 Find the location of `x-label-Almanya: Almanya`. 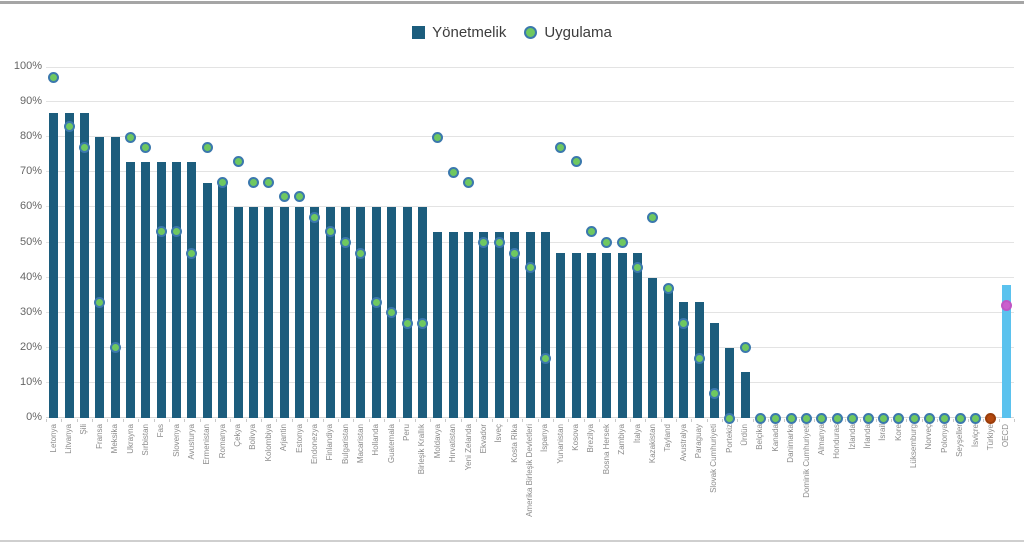

x-label-Almanya: Almanya is located at coordinates (821, 440).